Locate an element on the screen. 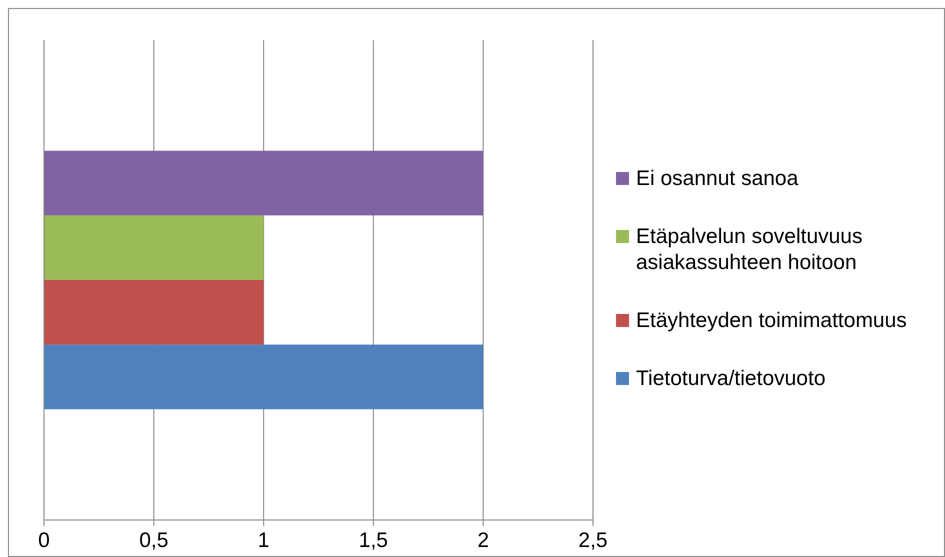  x-tick-label: 0,5 is located at coordinates (153, 540).